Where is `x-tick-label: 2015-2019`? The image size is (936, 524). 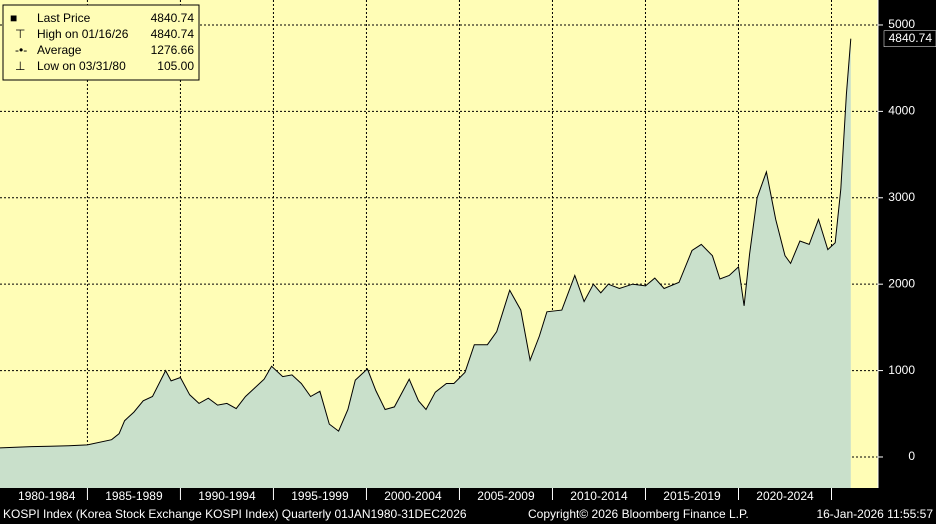
x-tick-label: 2015-2019 is located at coordinates (692, 496).